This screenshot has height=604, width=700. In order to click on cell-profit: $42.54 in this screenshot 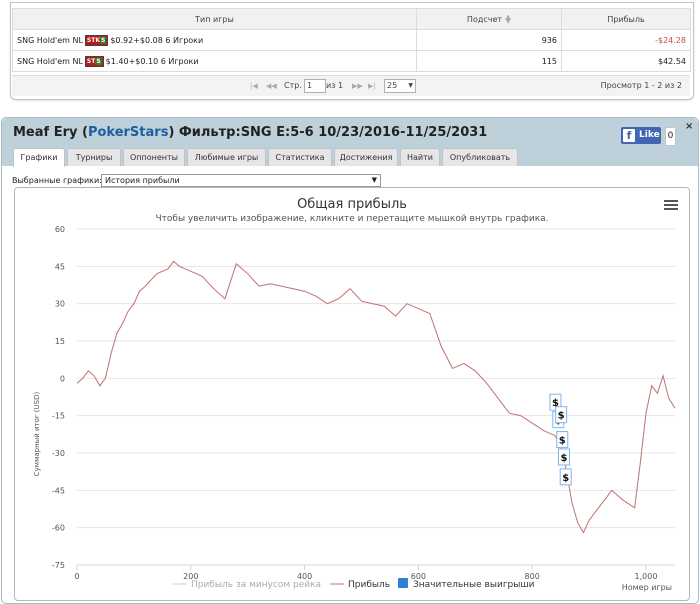, I will do `click(626, 61)`.